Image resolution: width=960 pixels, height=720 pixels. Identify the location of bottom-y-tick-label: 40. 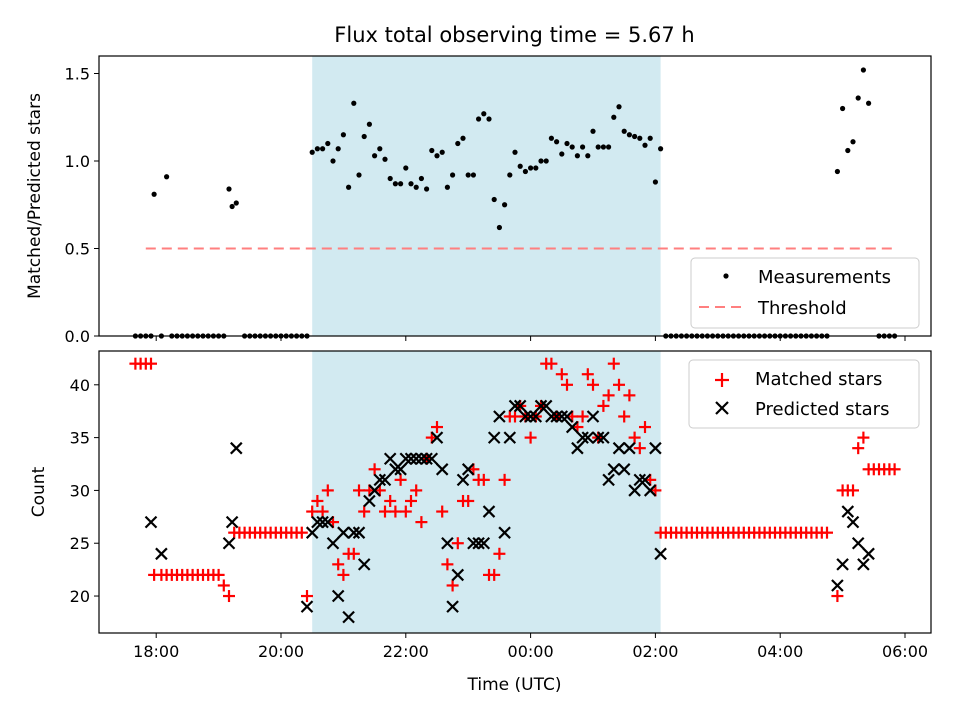
(80, 385).